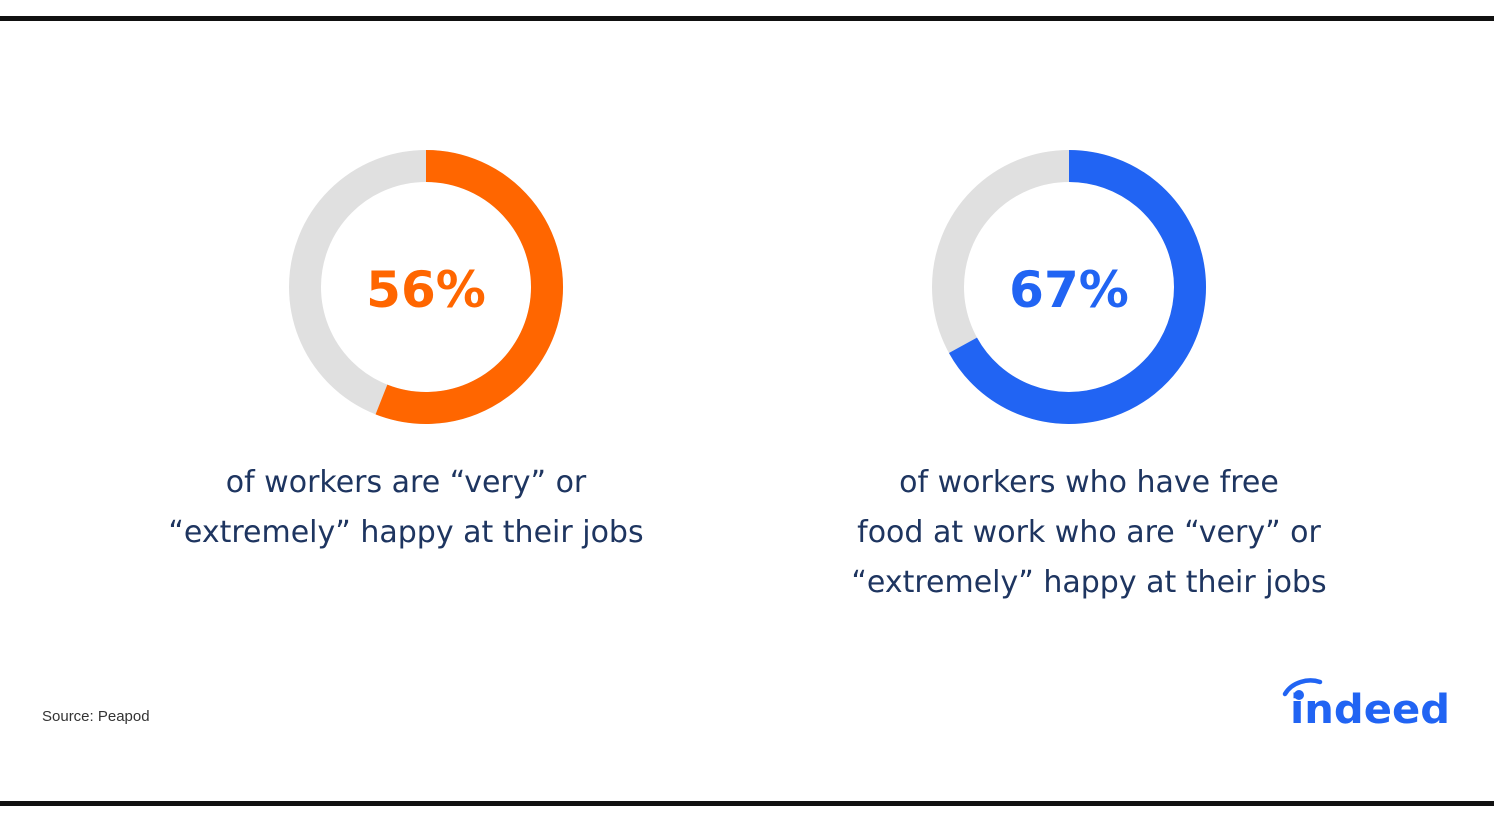 The height and width of the screenshot is (822, 1494). What do you see at coordinates (426, 290) in the screenshot?
I see `donut-1-percent-label: 56%` at bounding box center [426, 290].